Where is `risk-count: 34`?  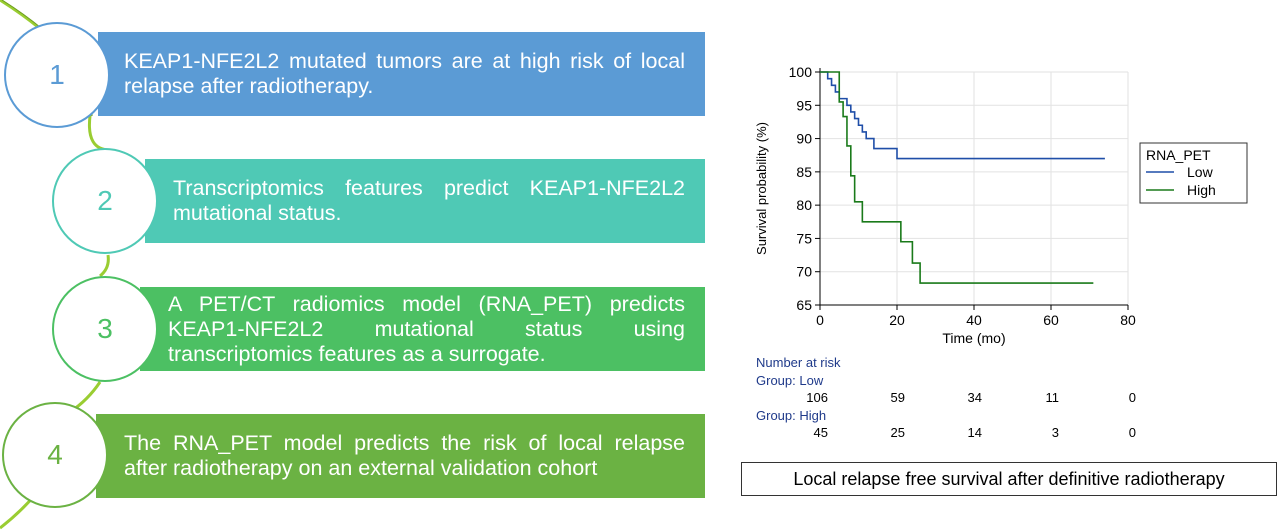
risk-count: 34 is located at coordinates (975, 397).